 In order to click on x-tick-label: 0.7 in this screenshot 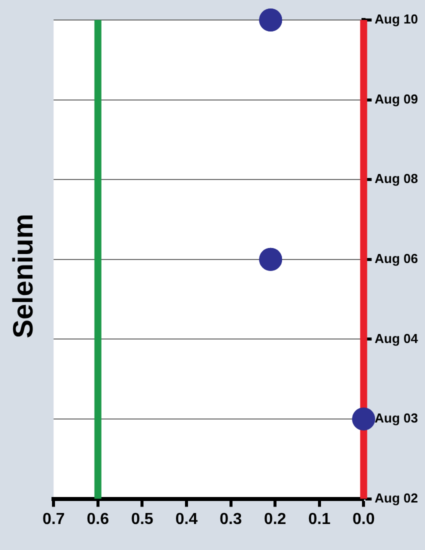, I will do `click(53, 519)`.